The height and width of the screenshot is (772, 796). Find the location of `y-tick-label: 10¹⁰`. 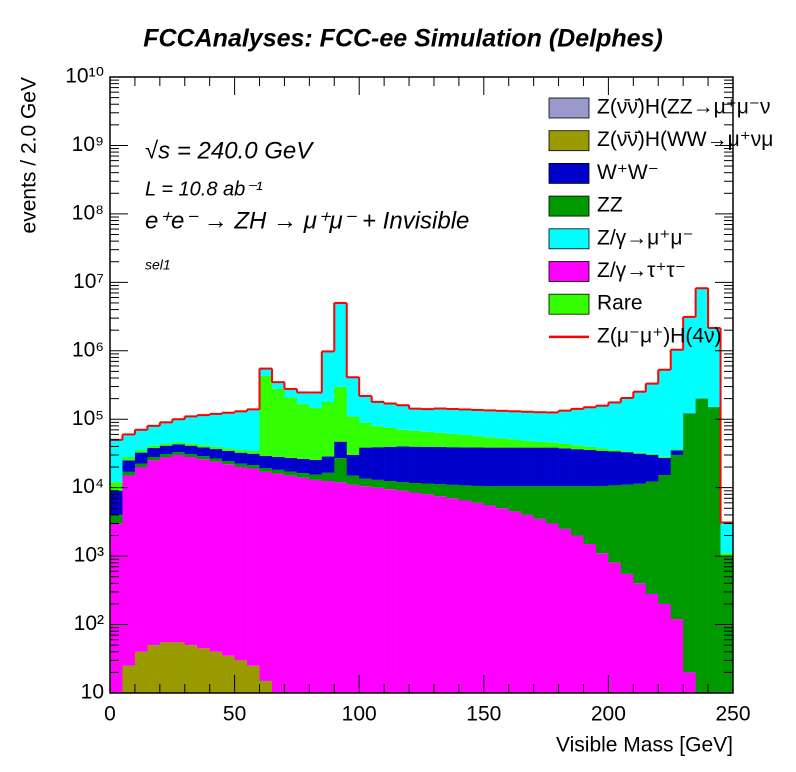

y-tick-label: 10¹⁰ is located at coordinates (84, 76).